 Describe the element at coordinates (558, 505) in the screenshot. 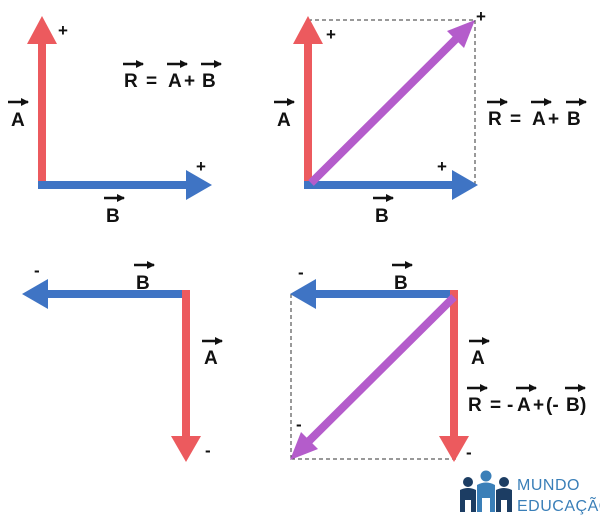

I see `brand-line-2: EDUCAÇÃO` at that location.